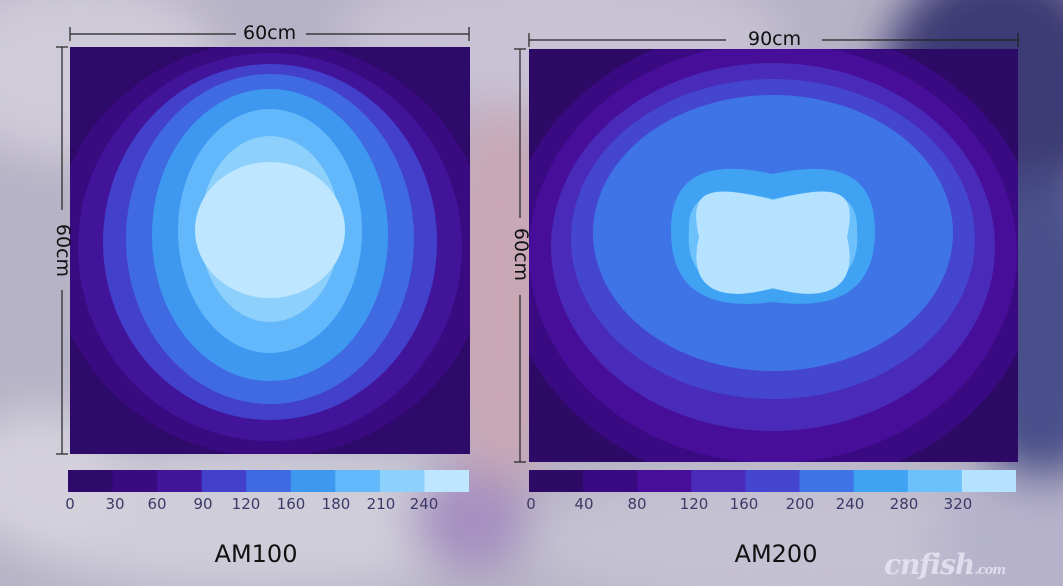  I want to click on colorbar-tick: 40, so click(584, 504).